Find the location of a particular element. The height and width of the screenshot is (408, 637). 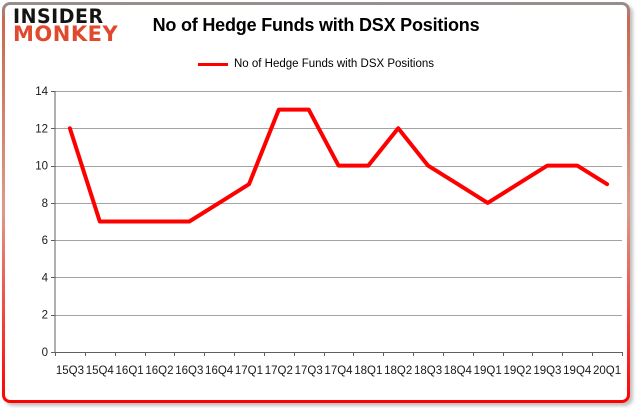

svg-text: 19Q3 is located at coordinates (547, 371).